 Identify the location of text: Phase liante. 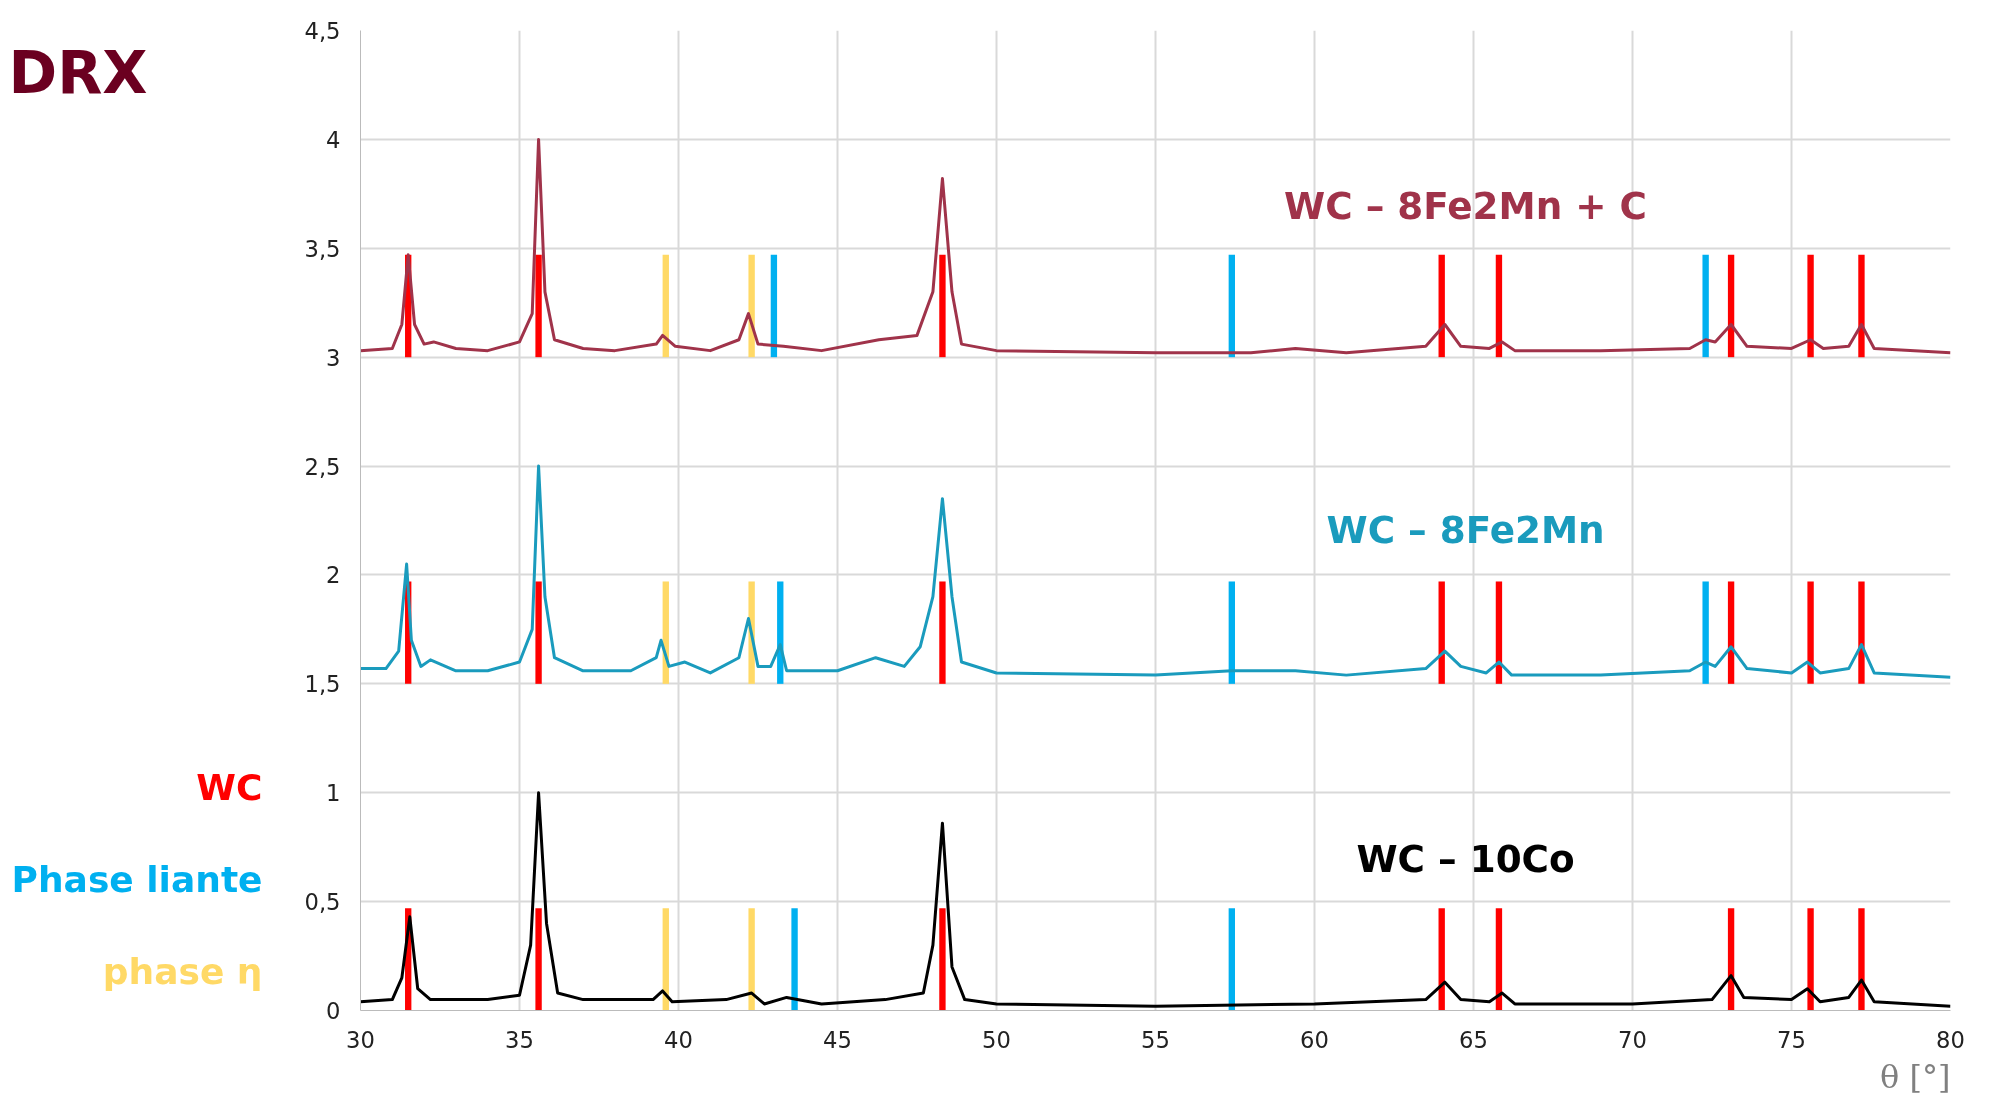
(137, 880).